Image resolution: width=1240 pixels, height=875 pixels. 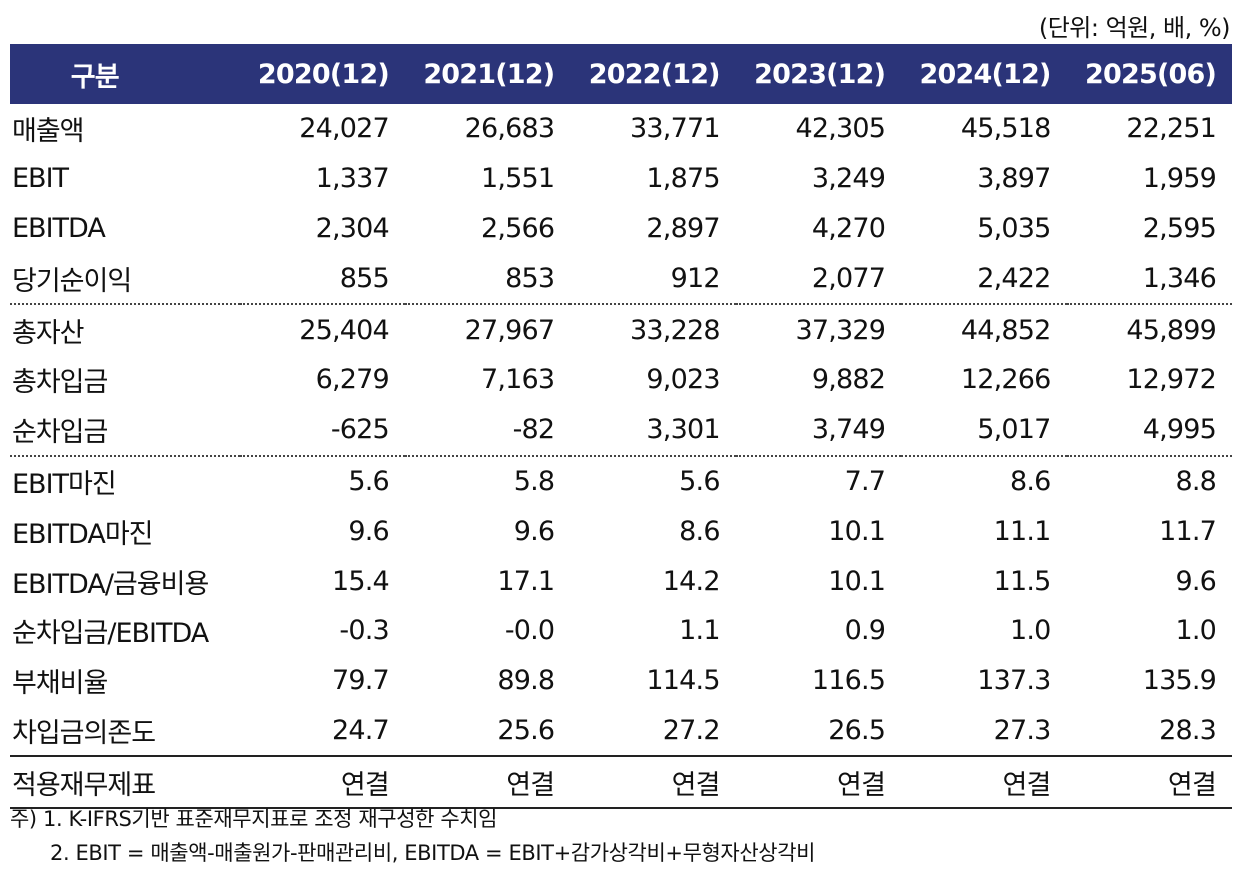 What do you see at coordinates (110, 584) in the screenshot?
I see `row-label: EBITDA/금융비용` at bounding box center [110, 584].